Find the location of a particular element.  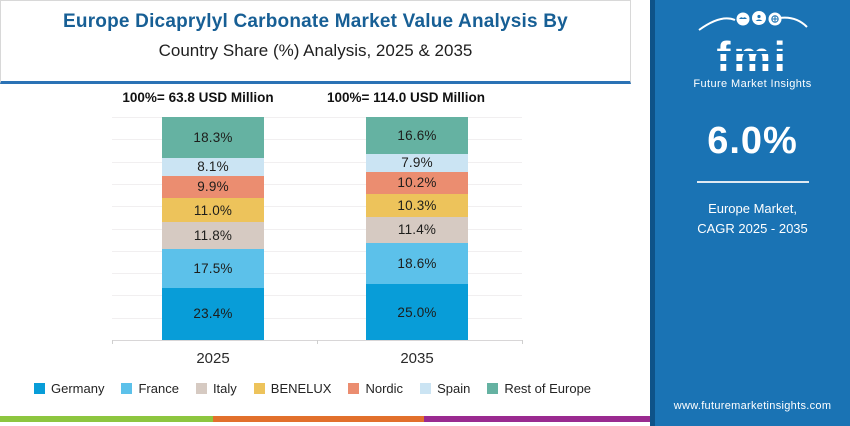

bar-segment-nordic-2035: 10.2% is located at coordinates (417, 183).